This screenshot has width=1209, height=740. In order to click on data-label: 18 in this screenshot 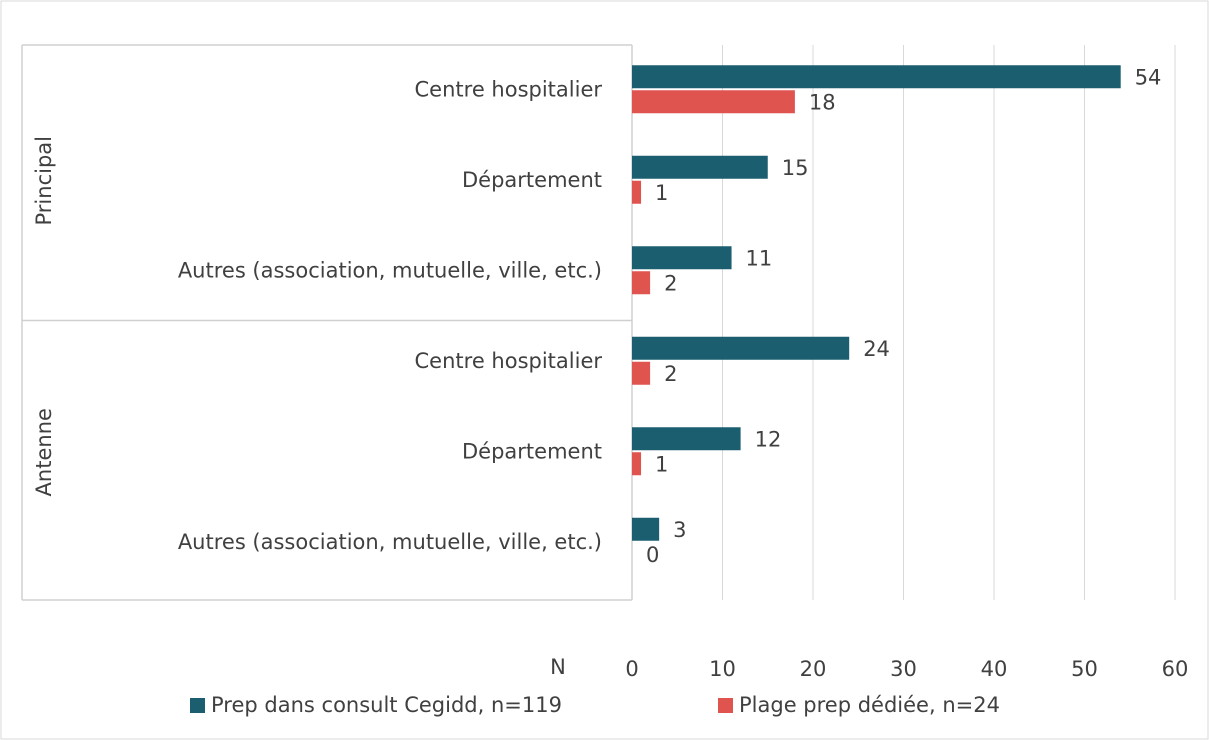, I will do `click(822, 102)`.